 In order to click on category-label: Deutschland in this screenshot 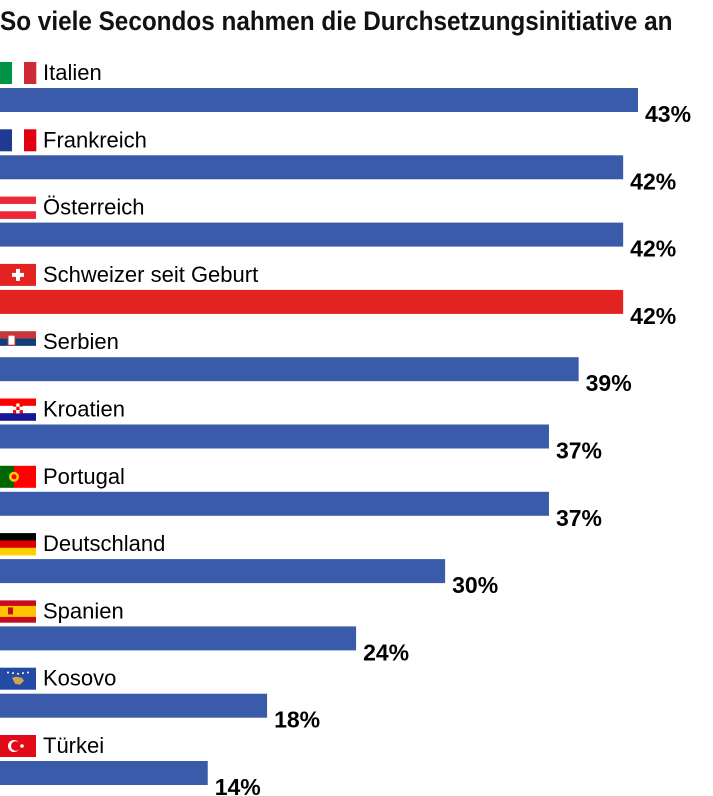, I will do `click(104, 543)`.